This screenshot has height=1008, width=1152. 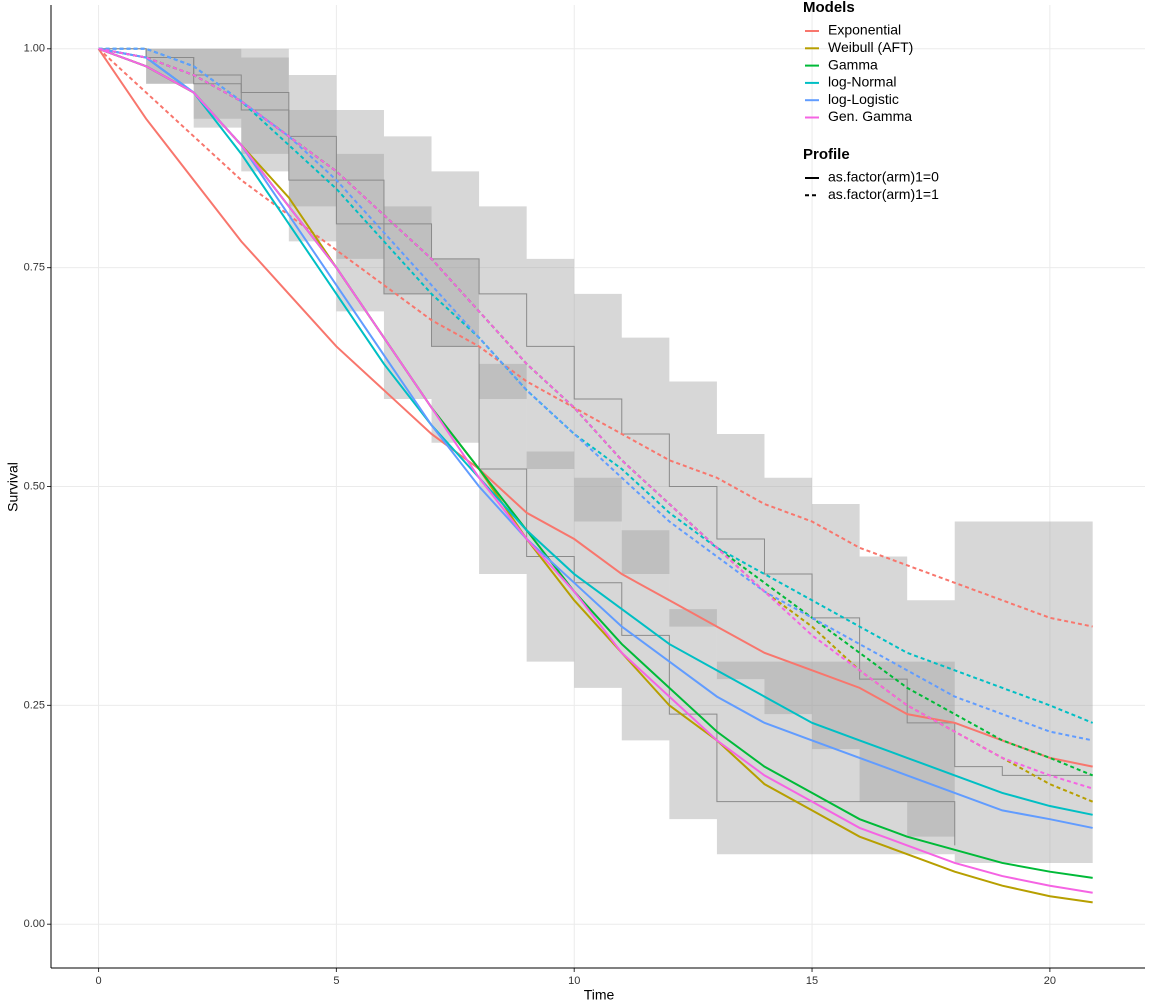 What do you see at coordinates (826, 154) in the screenshot?
I see `legend-title: Profile` at bounding box center [826, 154].